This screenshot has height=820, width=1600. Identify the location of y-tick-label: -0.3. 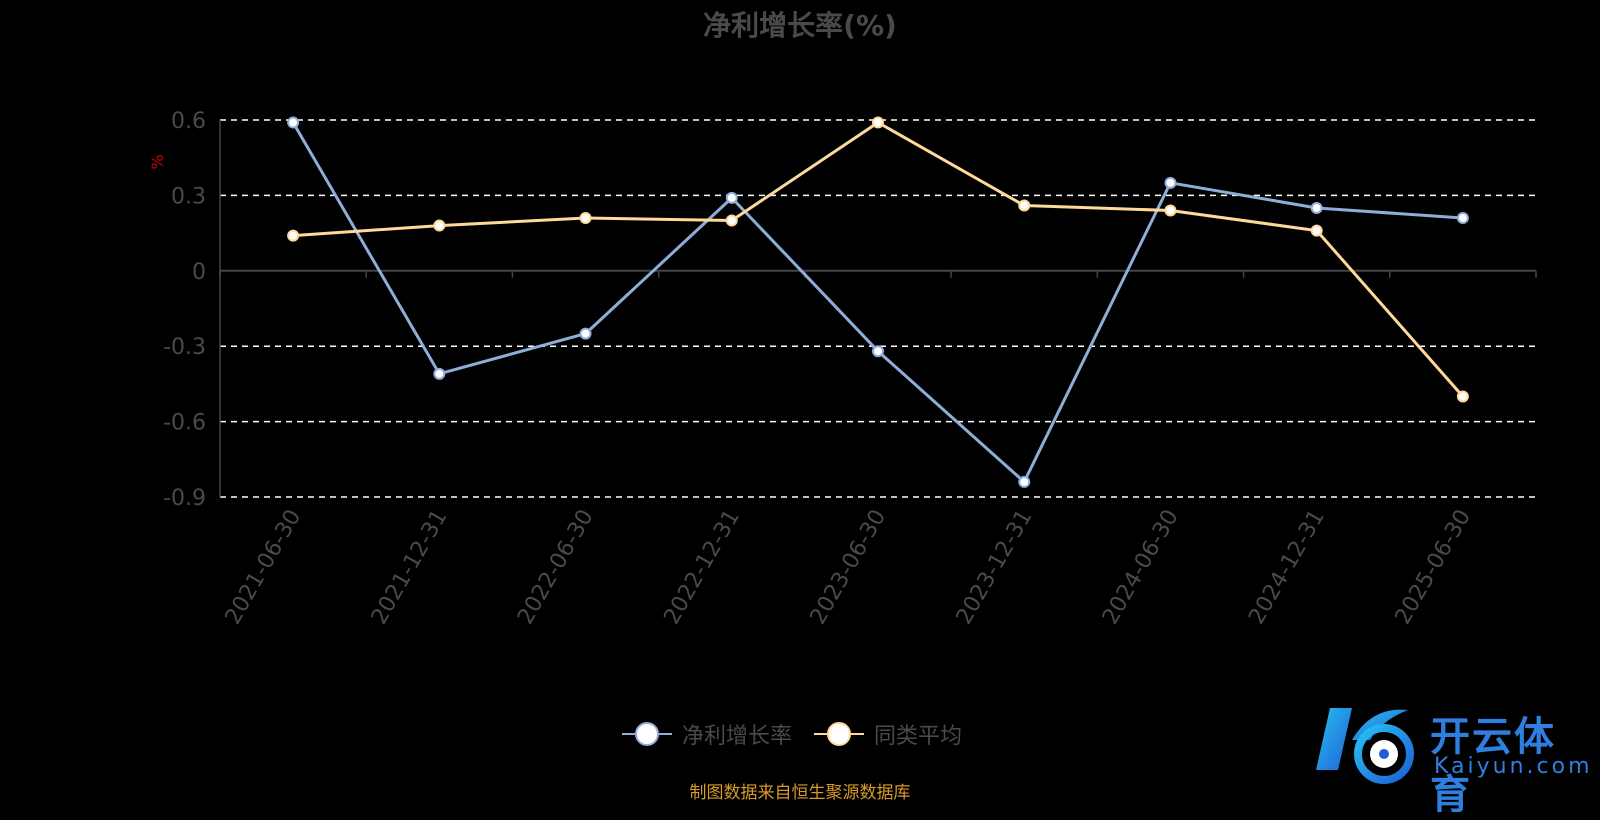
(184, 347).